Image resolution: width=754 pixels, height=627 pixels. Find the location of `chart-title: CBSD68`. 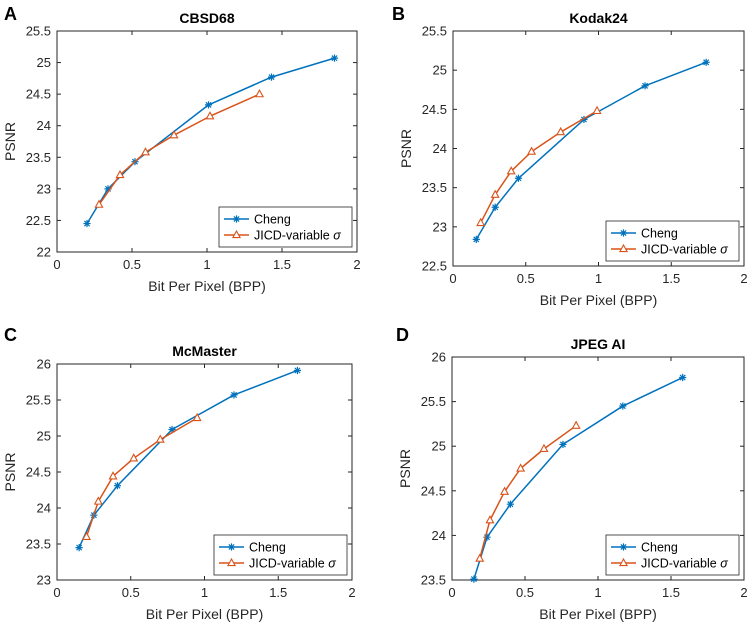

chart-title: CBSD68 is located at coordinates (206, 18).